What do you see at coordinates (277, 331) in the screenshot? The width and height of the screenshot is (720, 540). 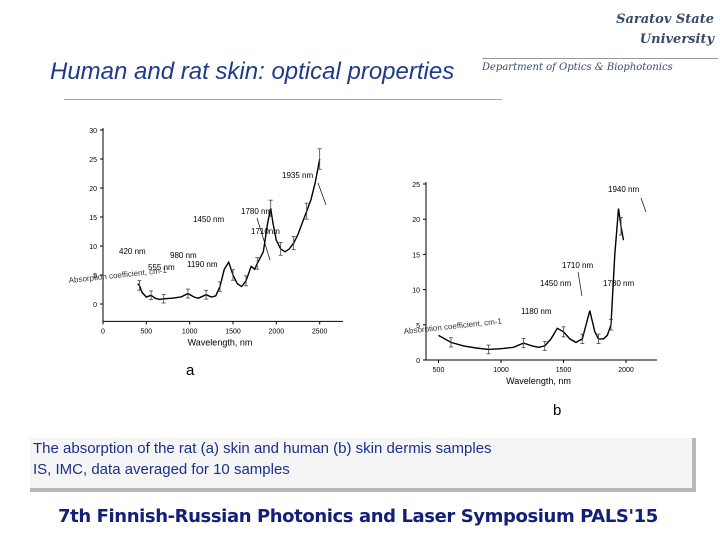 I see `x-tick-label-0-4: 2000` at bounding box center [277, 331].